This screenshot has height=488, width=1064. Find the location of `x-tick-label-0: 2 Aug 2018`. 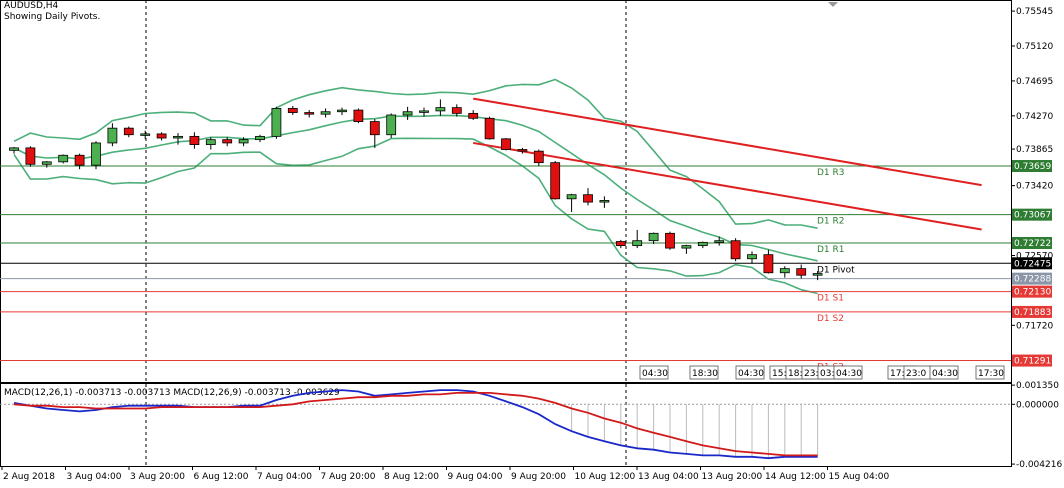

x-tick-label-0: 2 Aug 2018 is located at coordinates (29, 477).